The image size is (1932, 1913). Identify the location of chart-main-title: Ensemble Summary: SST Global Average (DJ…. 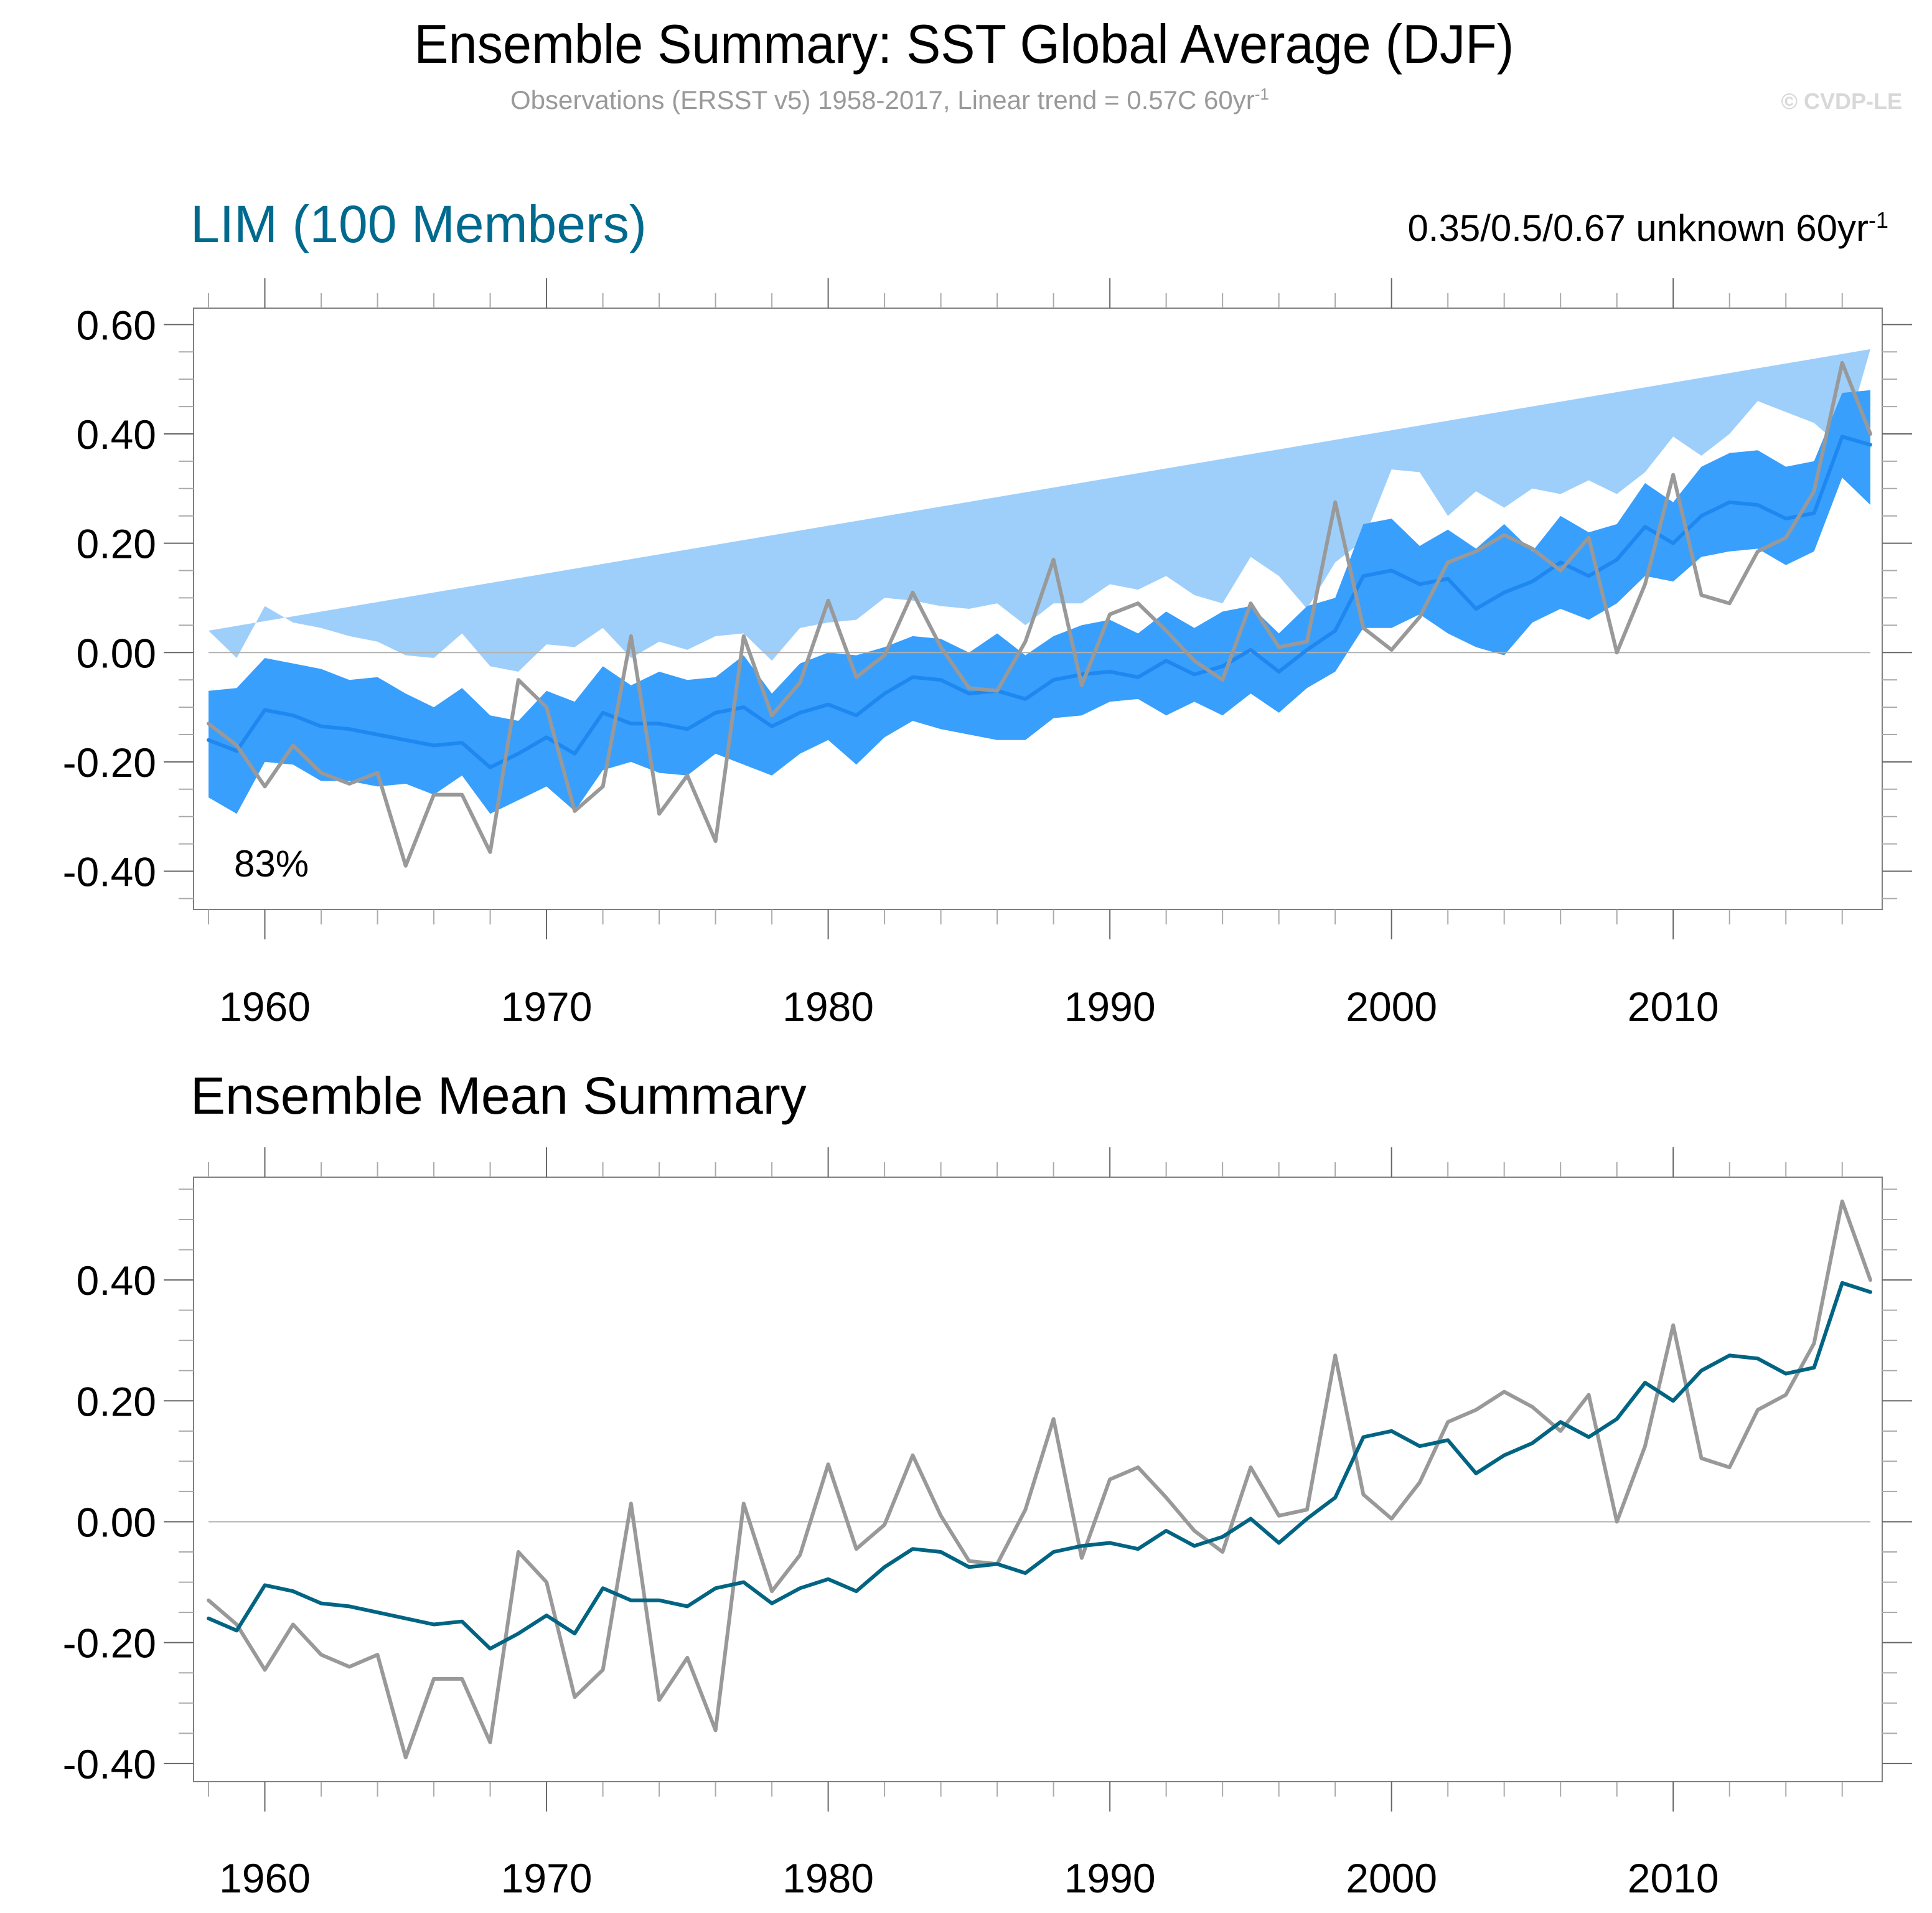
(964, 44).